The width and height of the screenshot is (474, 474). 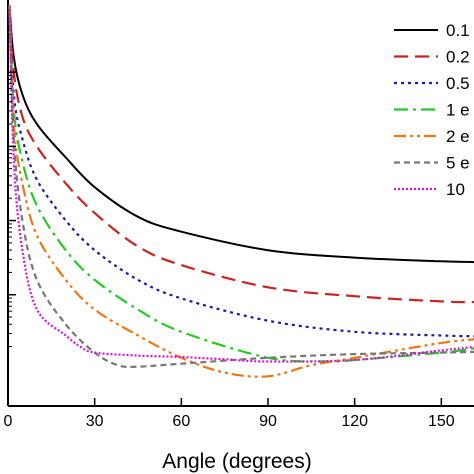 I want to click on legend-label: 1 e, so click(x=458, y=110).